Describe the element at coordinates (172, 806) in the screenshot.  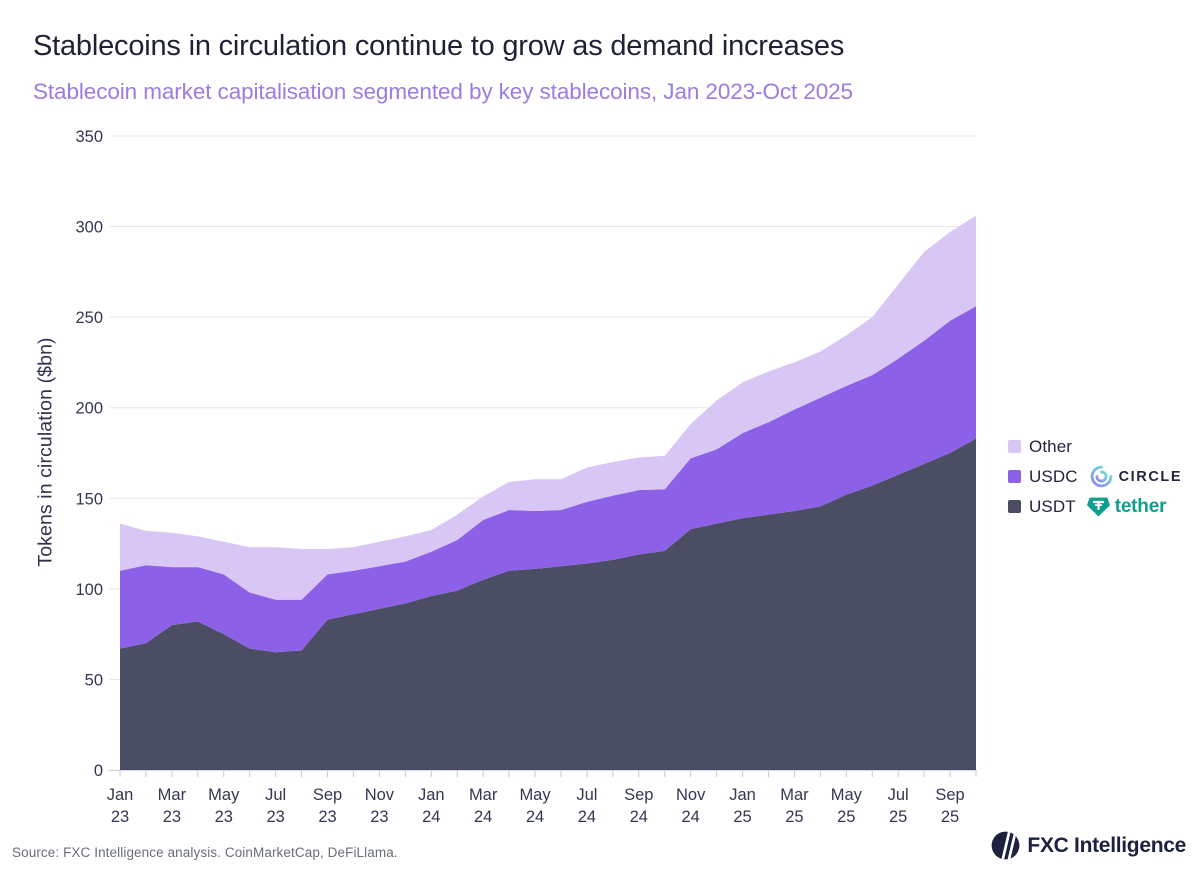
I see `x-tick-label: Mar 23` at that location.